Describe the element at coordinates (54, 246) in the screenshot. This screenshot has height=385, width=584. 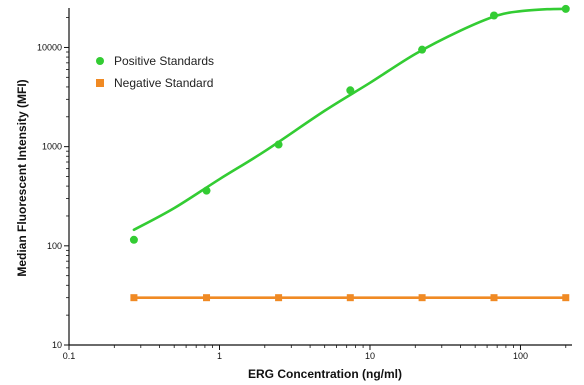
I see `y-tick-label: 100` at that location.